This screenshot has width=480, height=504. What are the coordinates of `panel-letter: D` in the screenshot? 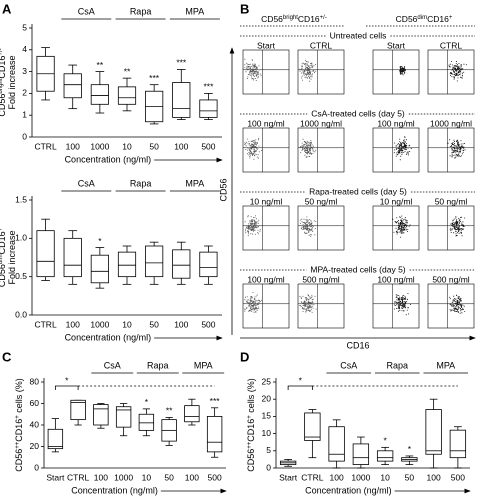 It's located at (244, 356).